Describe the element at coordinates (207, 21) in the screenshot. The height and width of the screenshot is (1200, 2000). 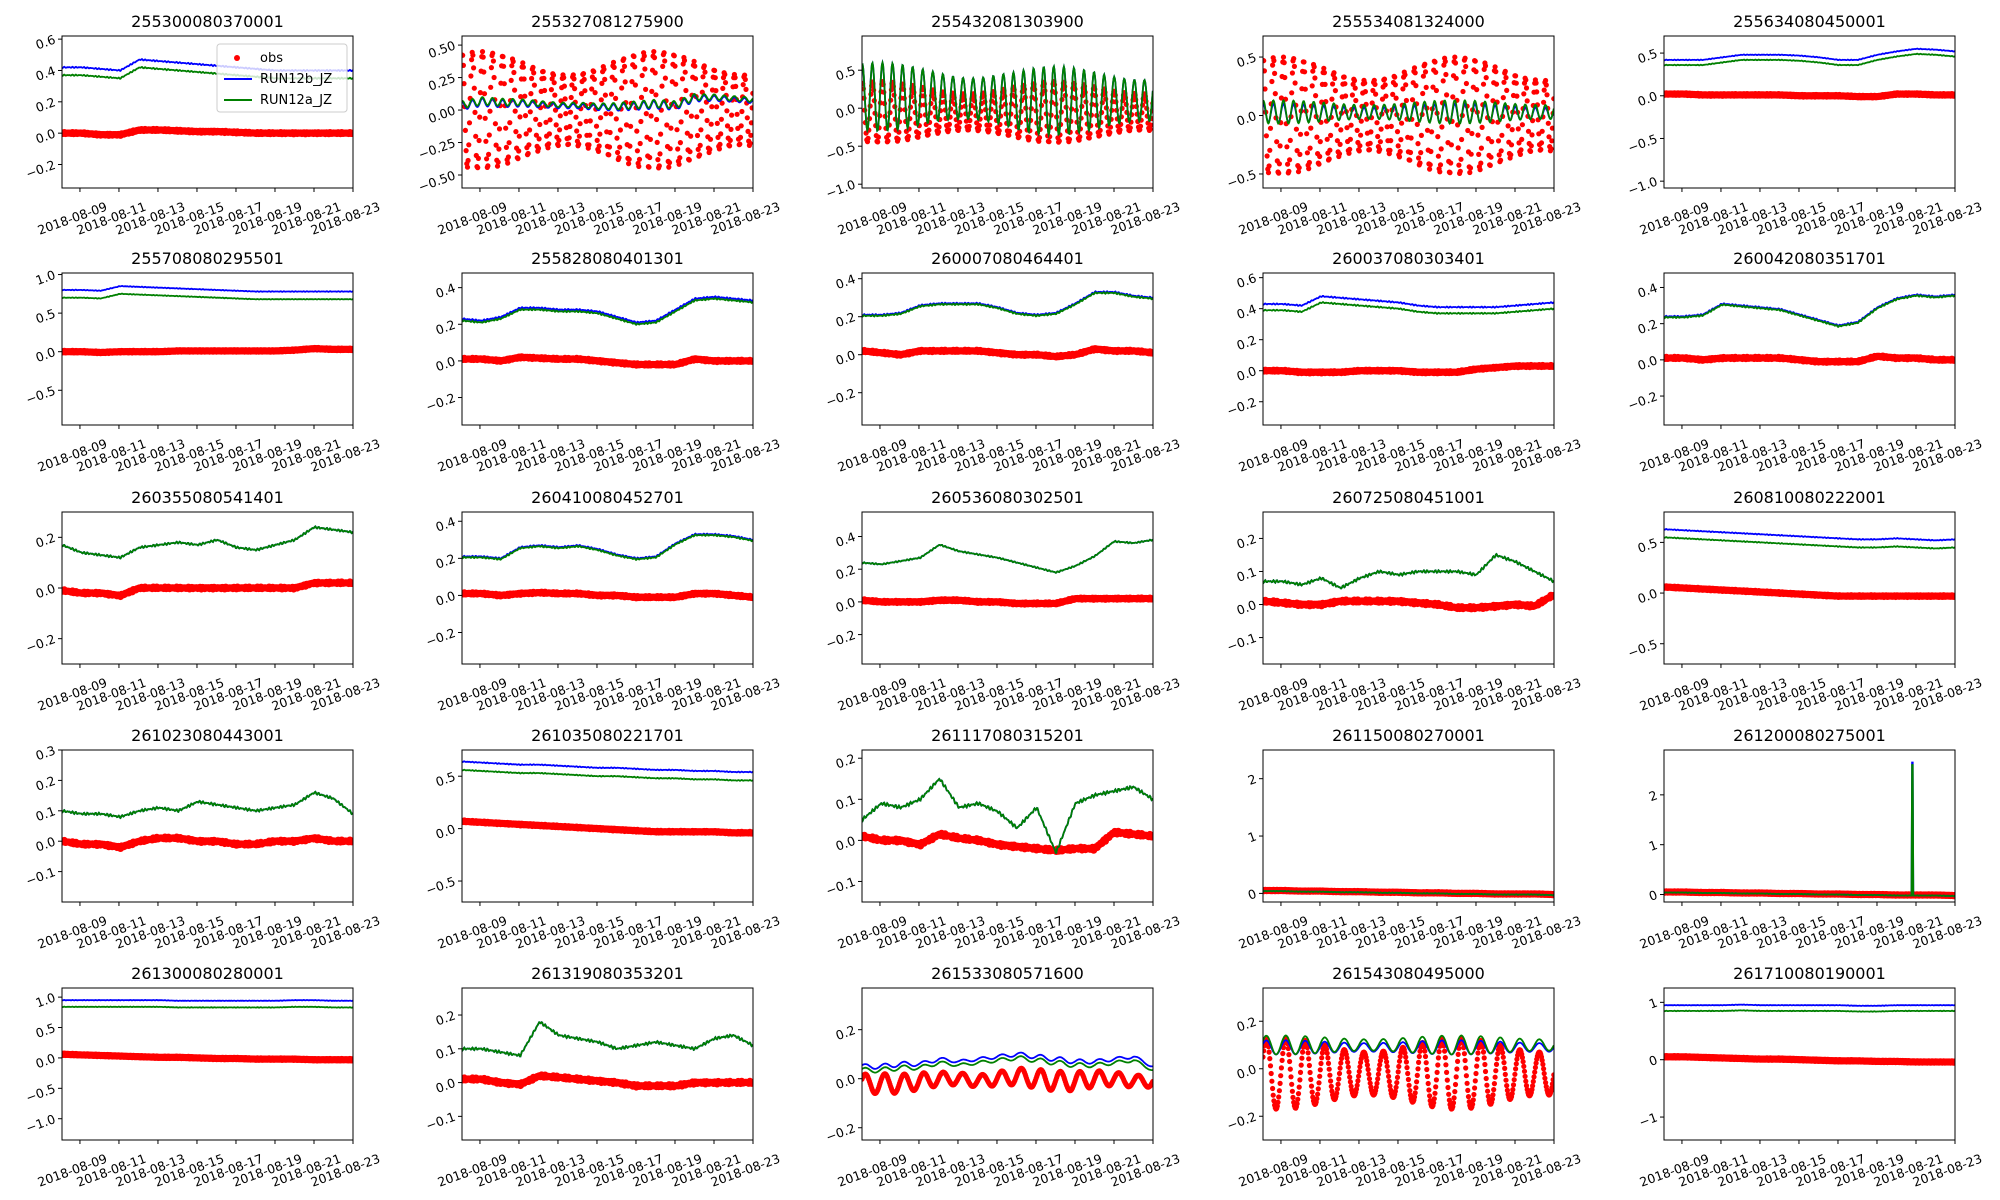
I see `subplot-title: 255300080370001` at that location.